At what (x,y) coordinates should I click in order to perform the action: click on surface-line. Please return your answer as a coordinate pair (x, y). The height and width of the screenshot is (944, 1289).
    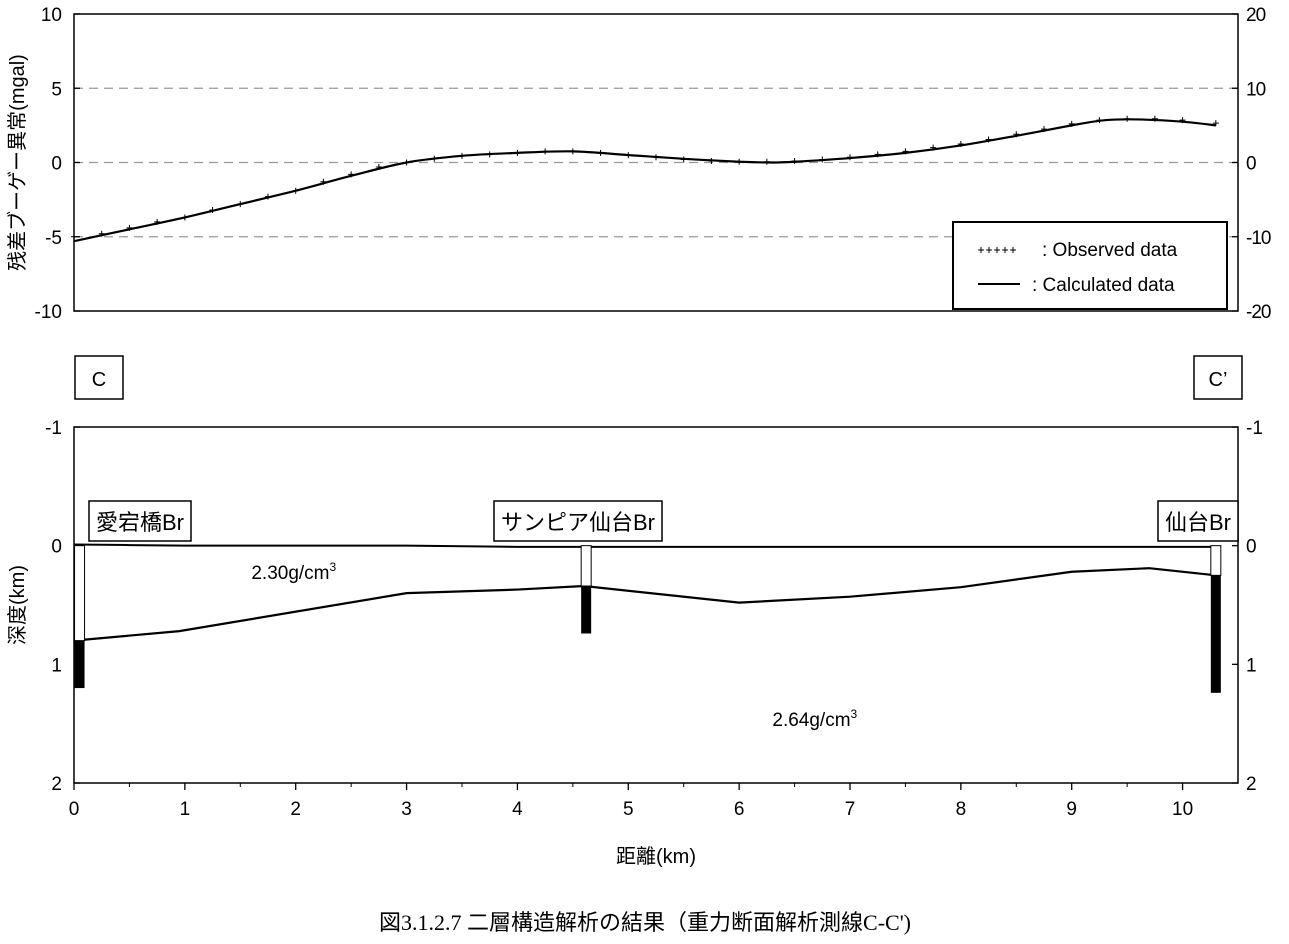
    Looking at the image, I should click on (644, 545).